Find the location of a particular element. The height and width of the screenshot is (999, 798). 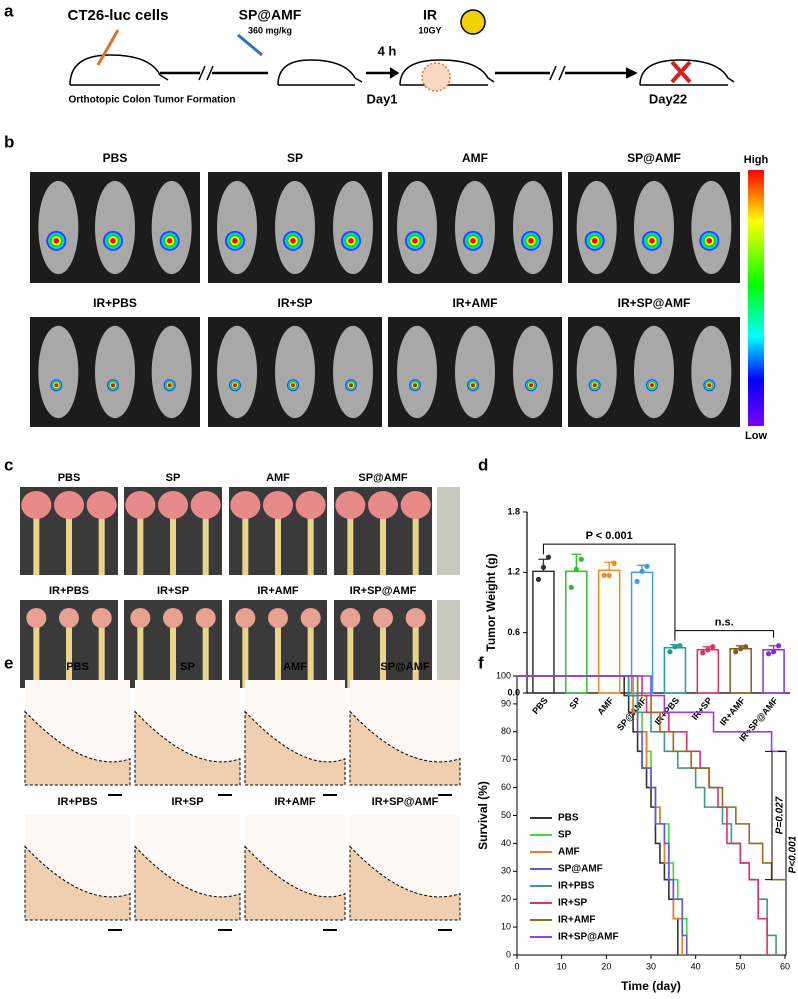

y-axis-label: Tumor Weight (g) is located at coordinates (491, 602).